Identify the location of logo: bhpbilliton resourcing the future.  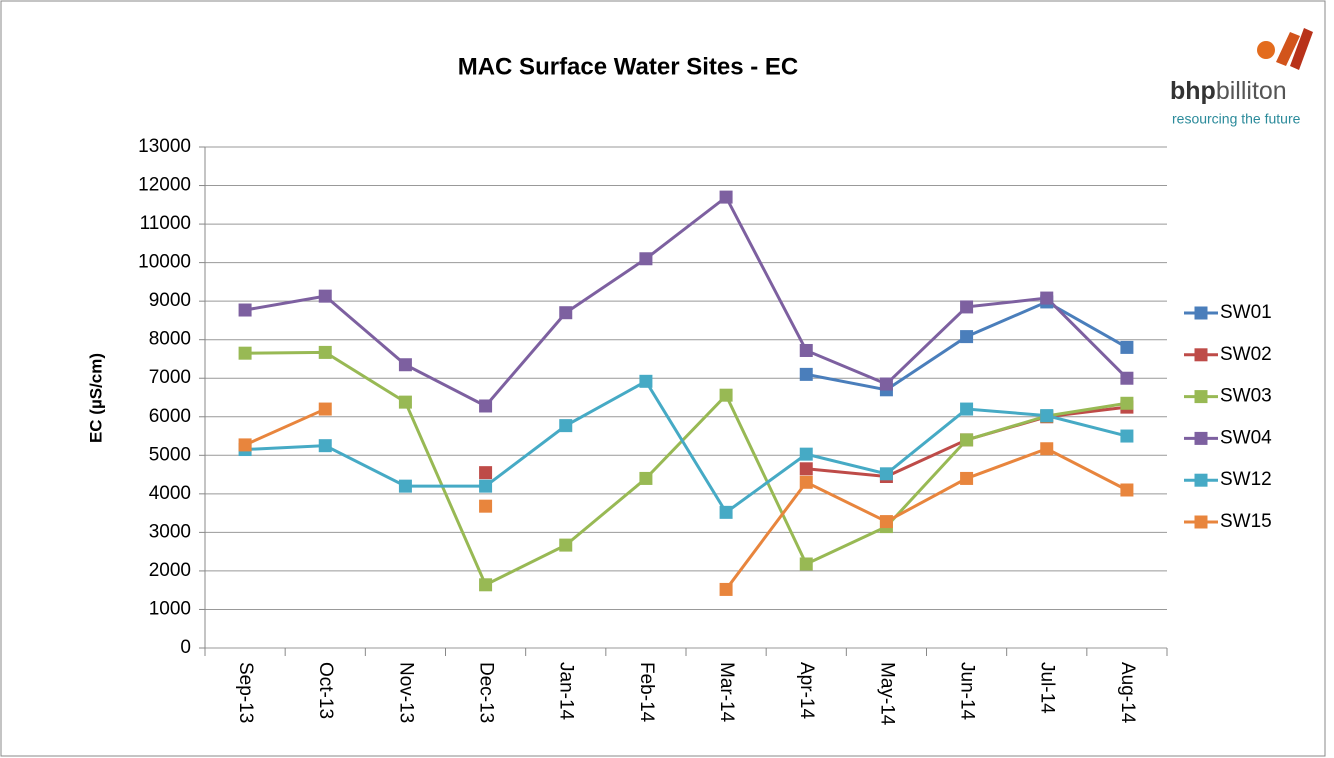
(1241, 77).